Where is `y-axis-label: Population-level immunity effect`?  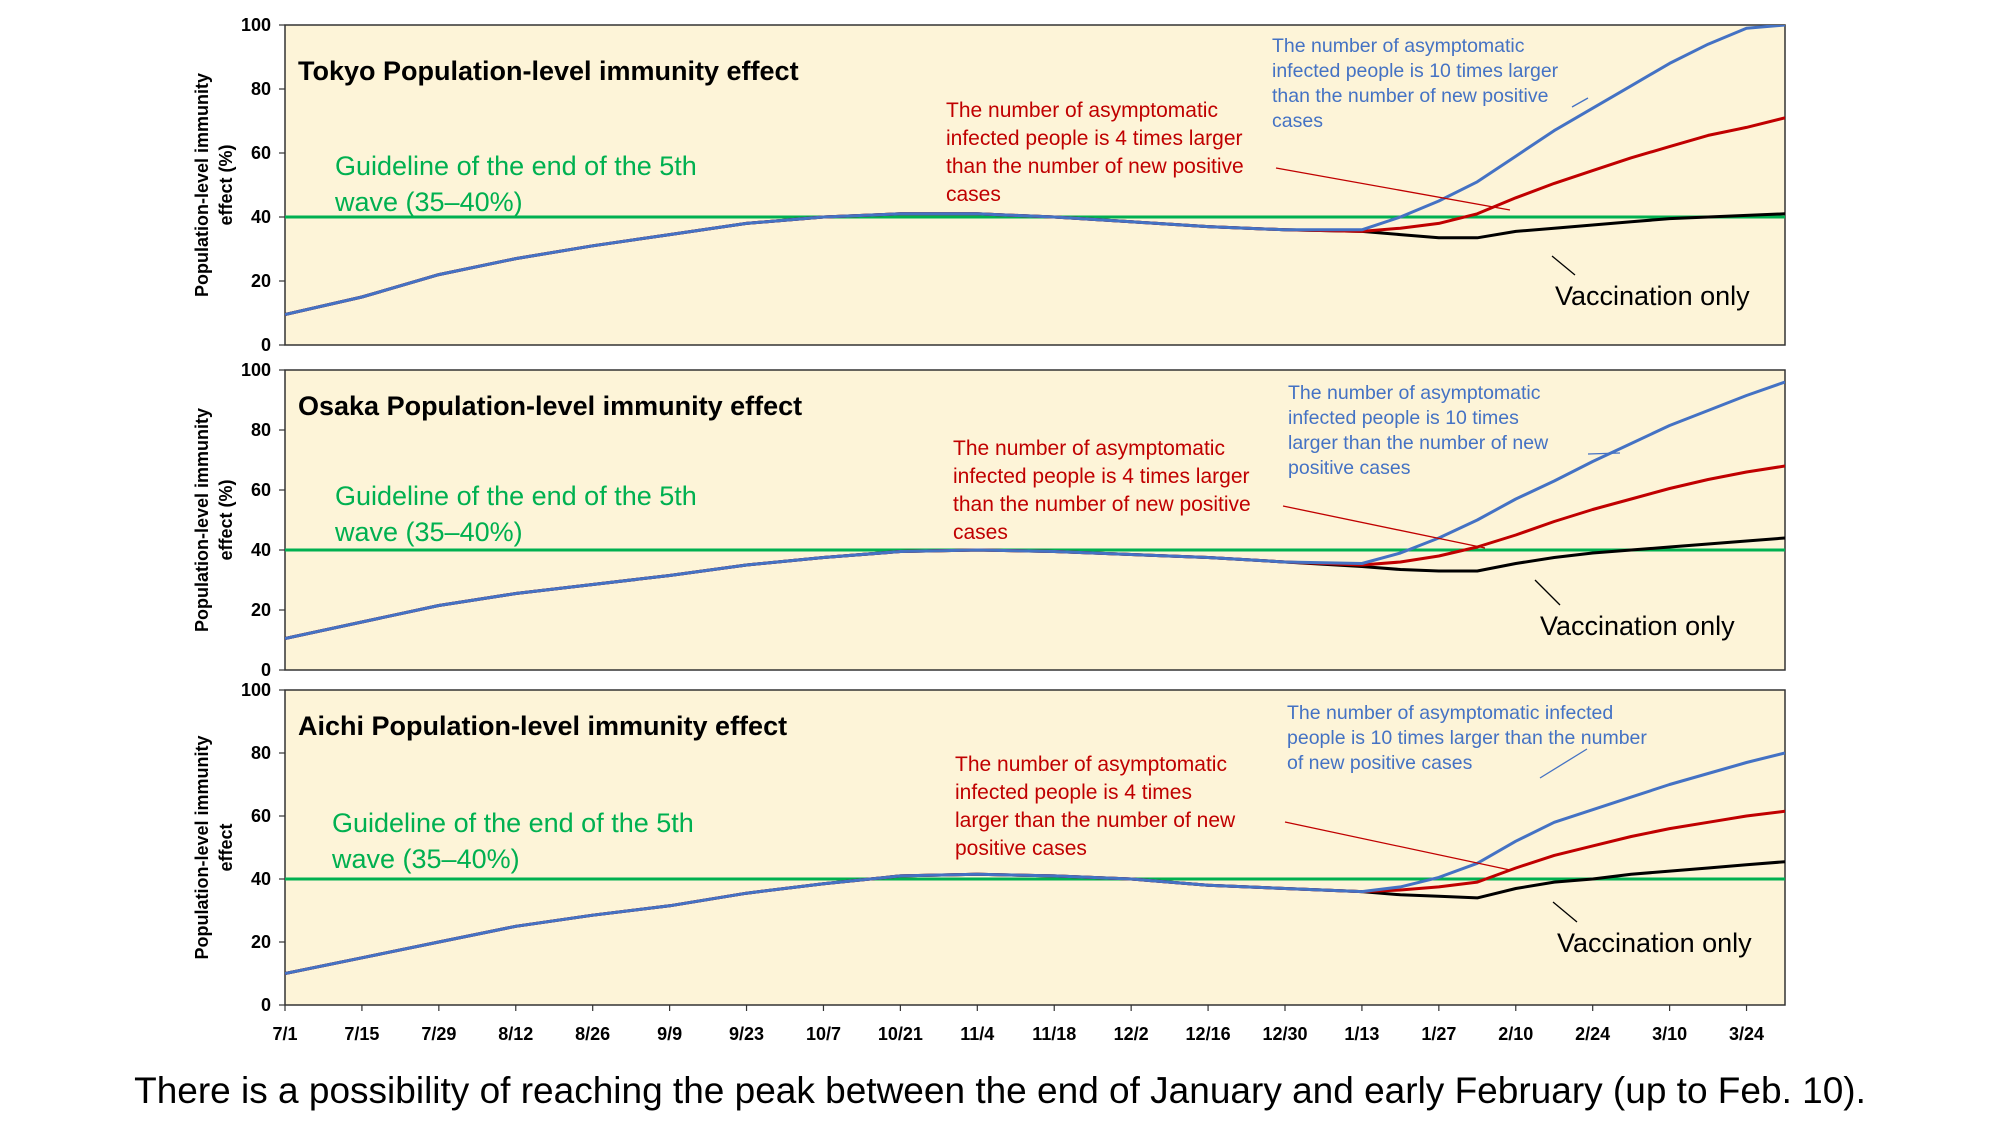 y-axis-label: Population-level immunity effect is located at coordinates (214, 847).